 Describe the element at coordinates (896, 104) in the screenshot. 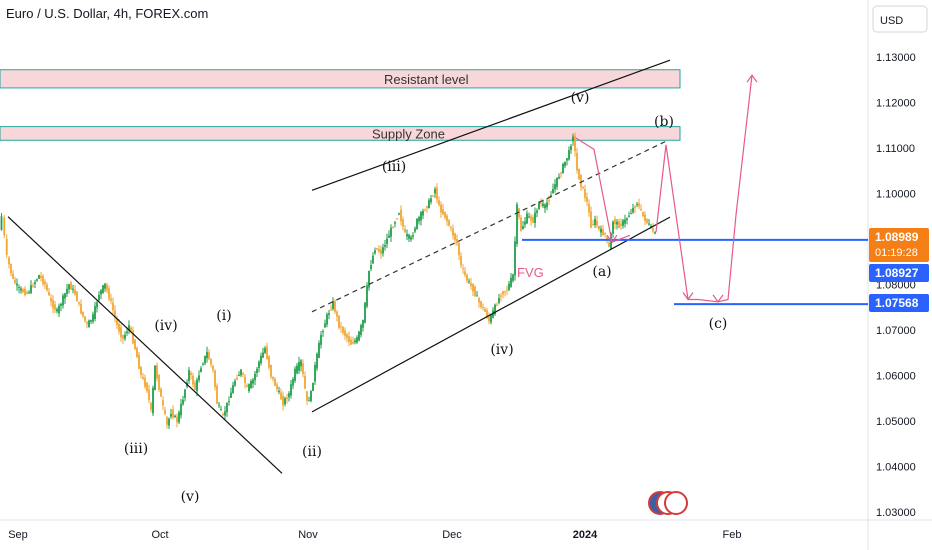

I see `y-tick-label: 1.12000` at that location.